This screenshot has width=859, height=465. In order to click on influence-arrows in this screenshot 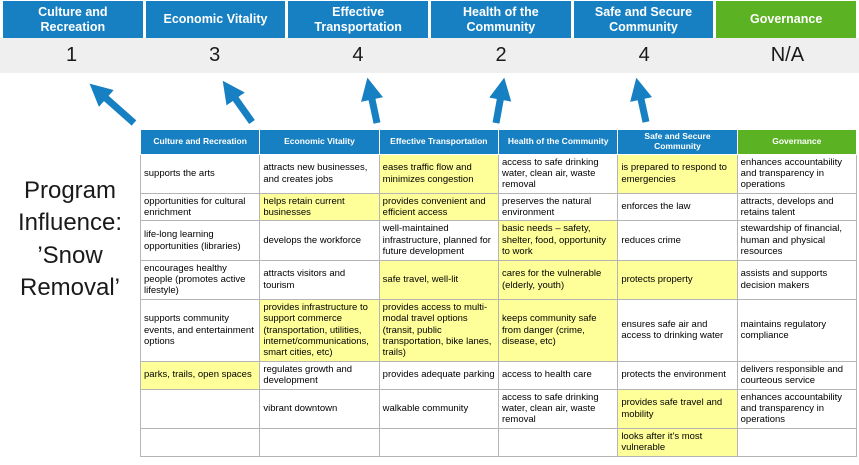, I will do `click(371, 101)`.